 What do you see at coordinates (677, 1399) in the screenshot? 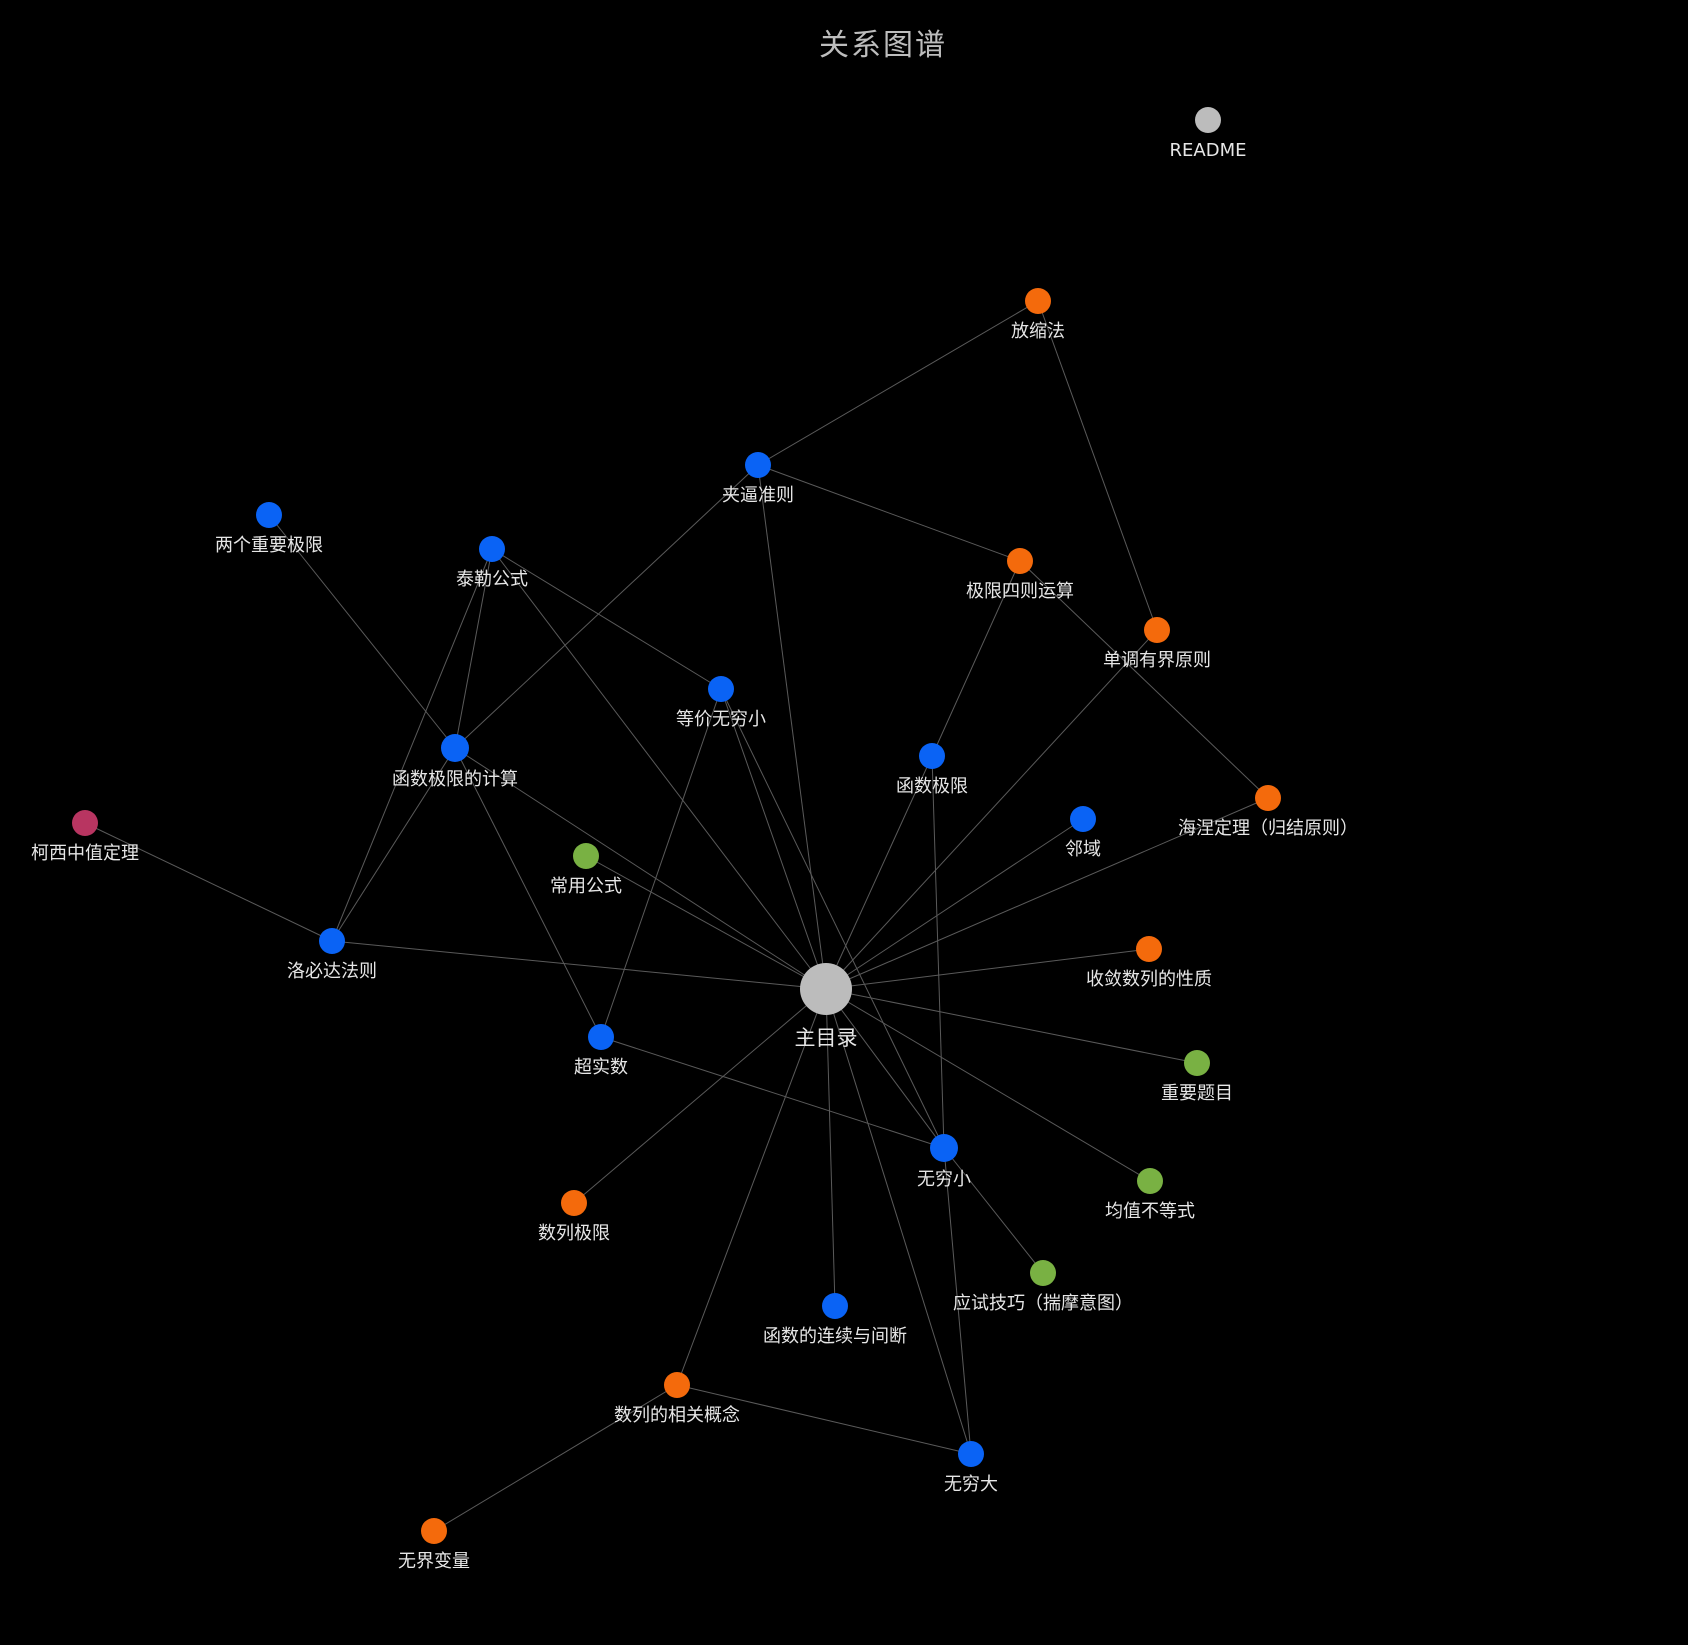
I see `node-xiangguan: 数列的相关概念` at bounding box center [677, 1399].